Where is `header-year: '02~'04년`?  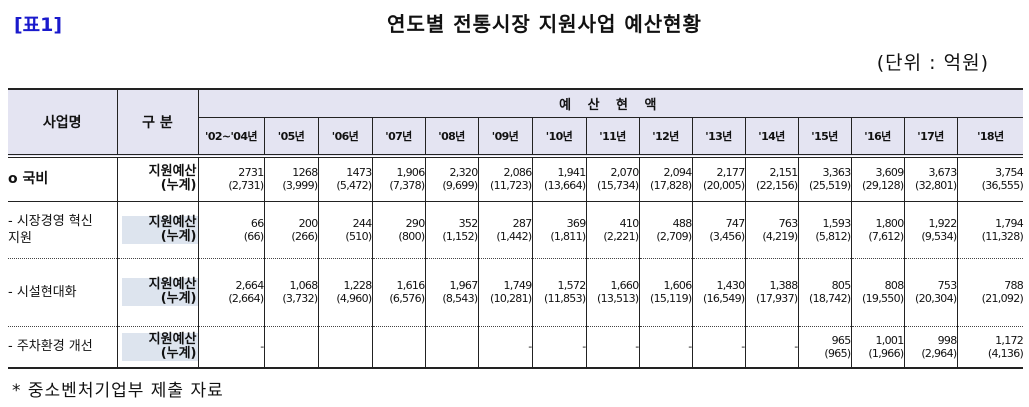 header-year: '02~'04년 is located at coordinates (231, 137).